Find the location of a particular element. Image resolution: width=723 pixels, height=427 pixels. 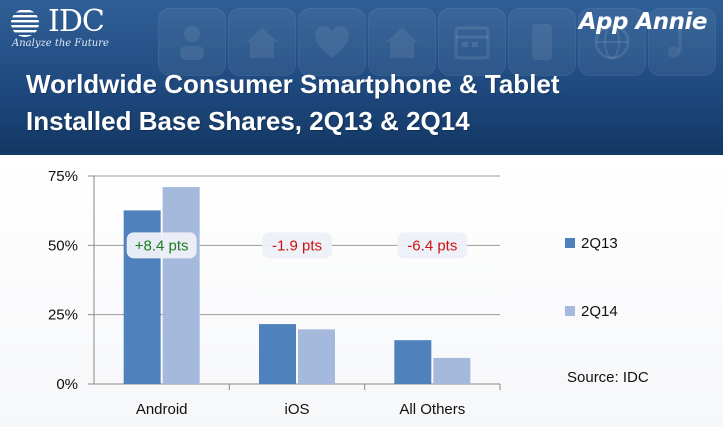

annotation-label-android: +8.4 pts is located at coordinates (162, 245).